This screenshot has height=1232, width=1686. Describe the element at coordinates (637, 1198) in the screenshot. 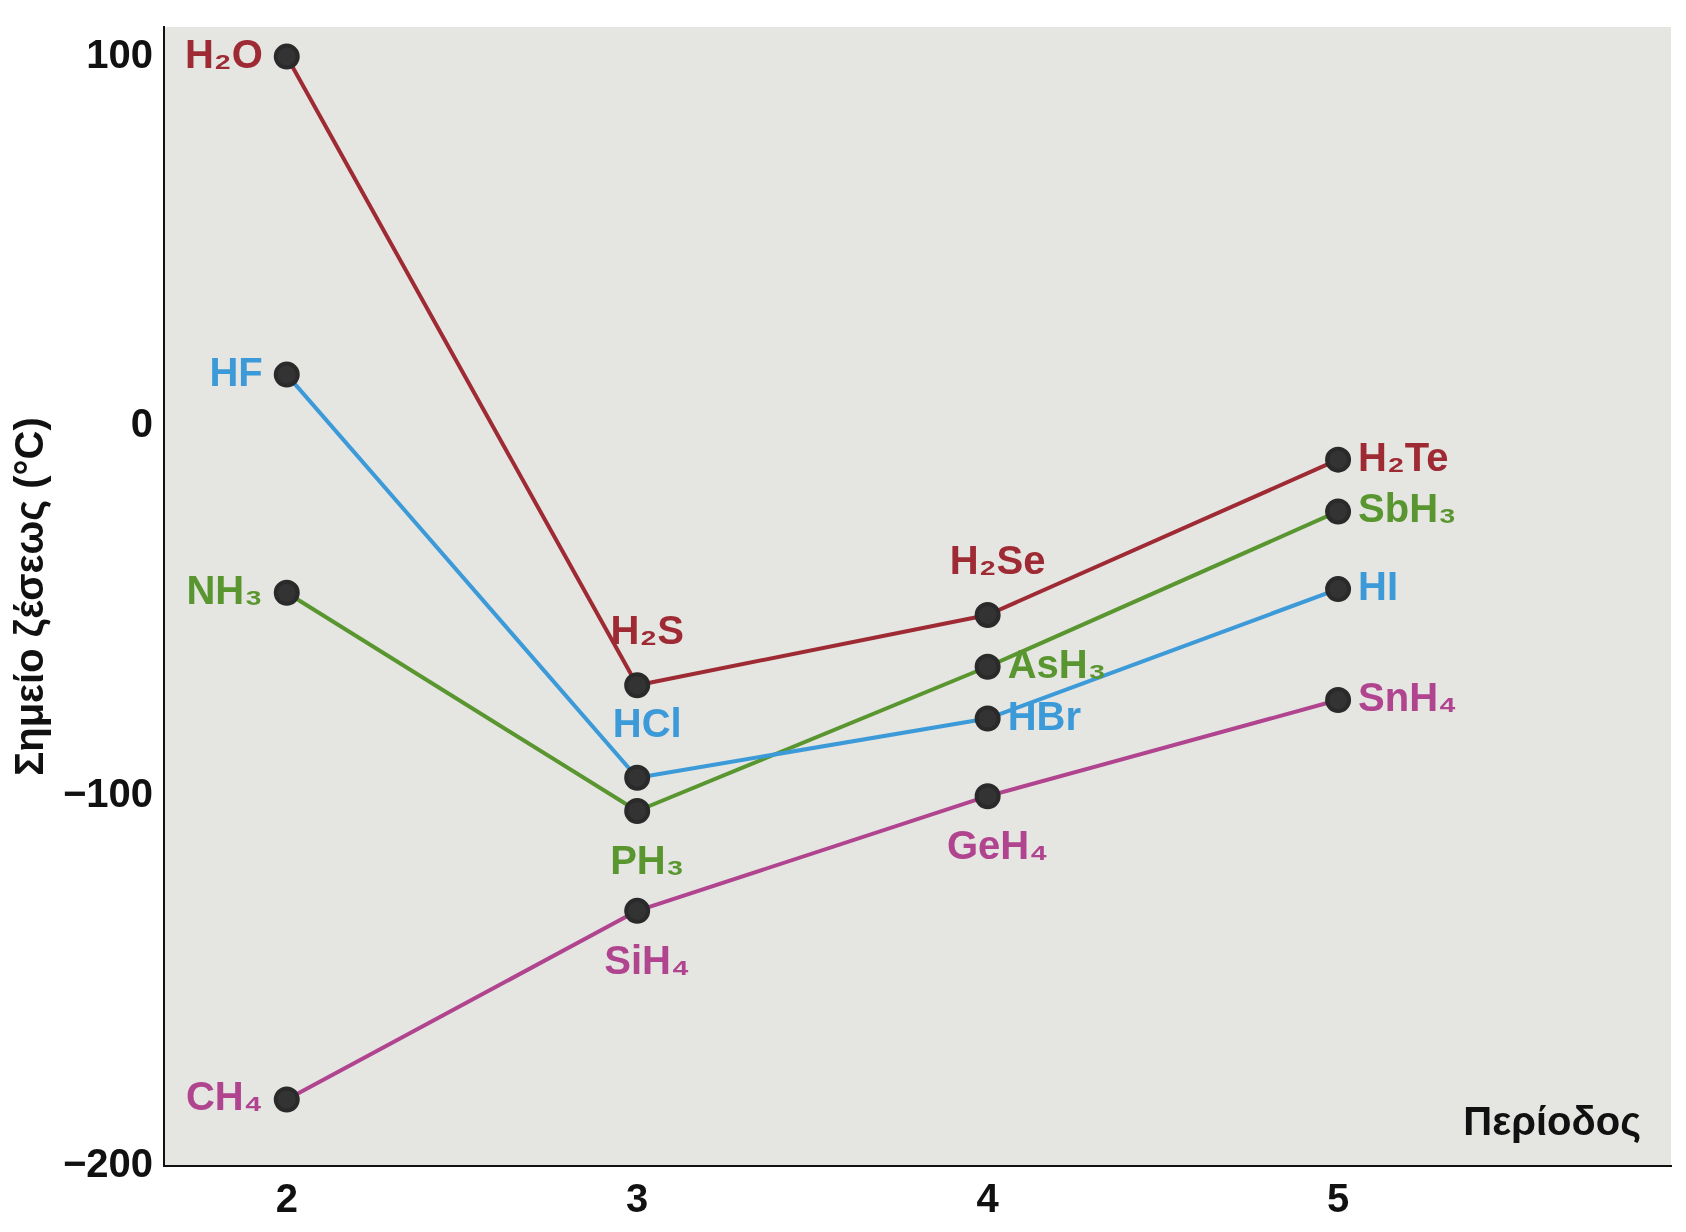

I see `x-tick-label: 3` at that location.